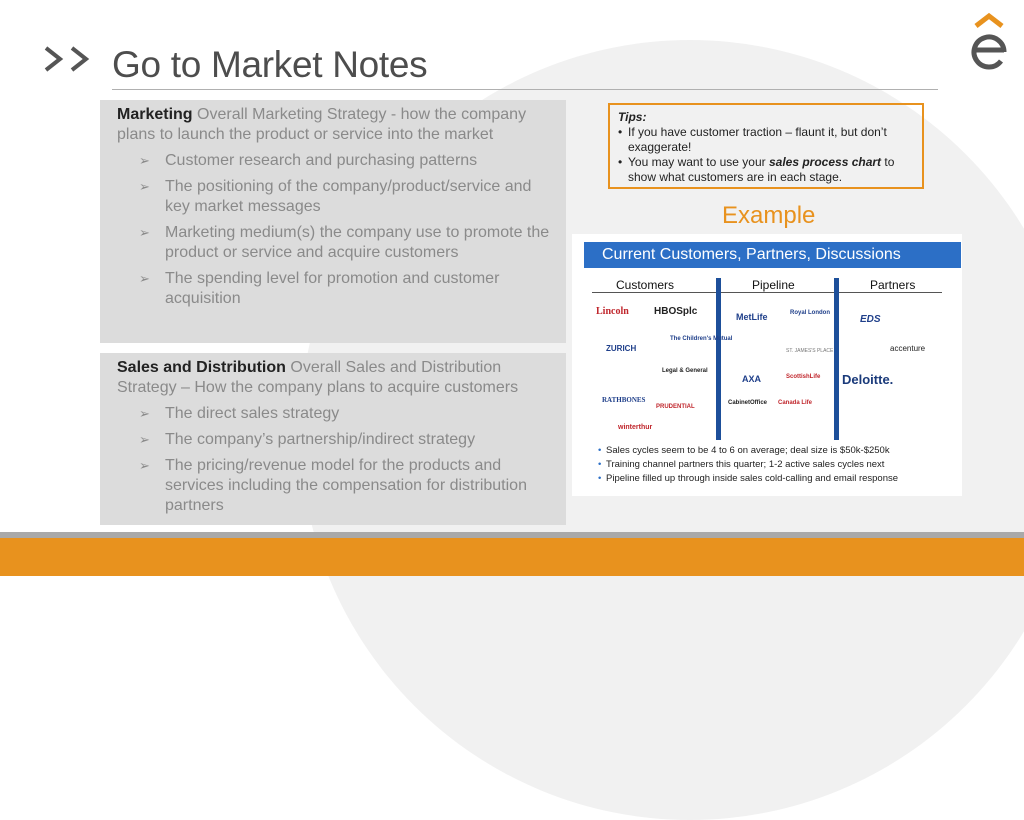 This screenshot has width=1024, height=820. I want to click on logo-lincoln: Lincoln, so click(612, 311).